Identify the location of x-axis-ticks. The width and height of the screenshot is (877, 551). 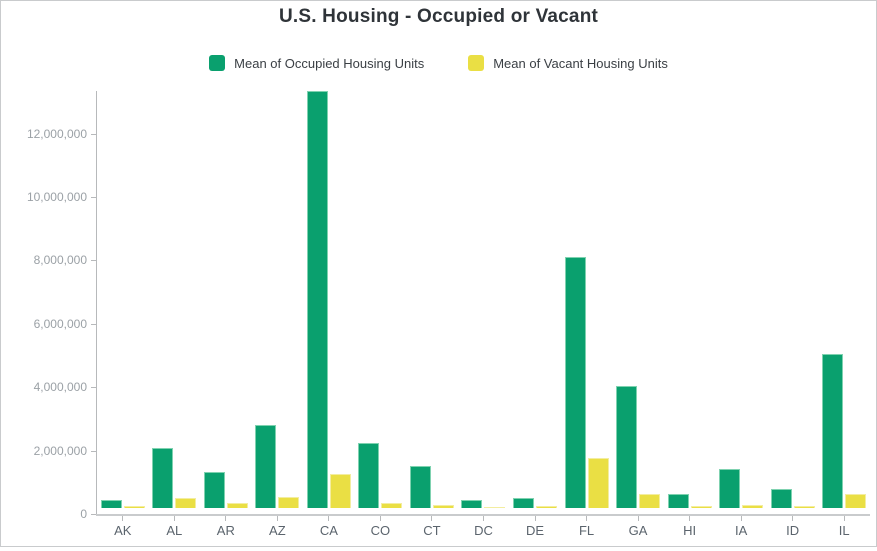
(483, 518).